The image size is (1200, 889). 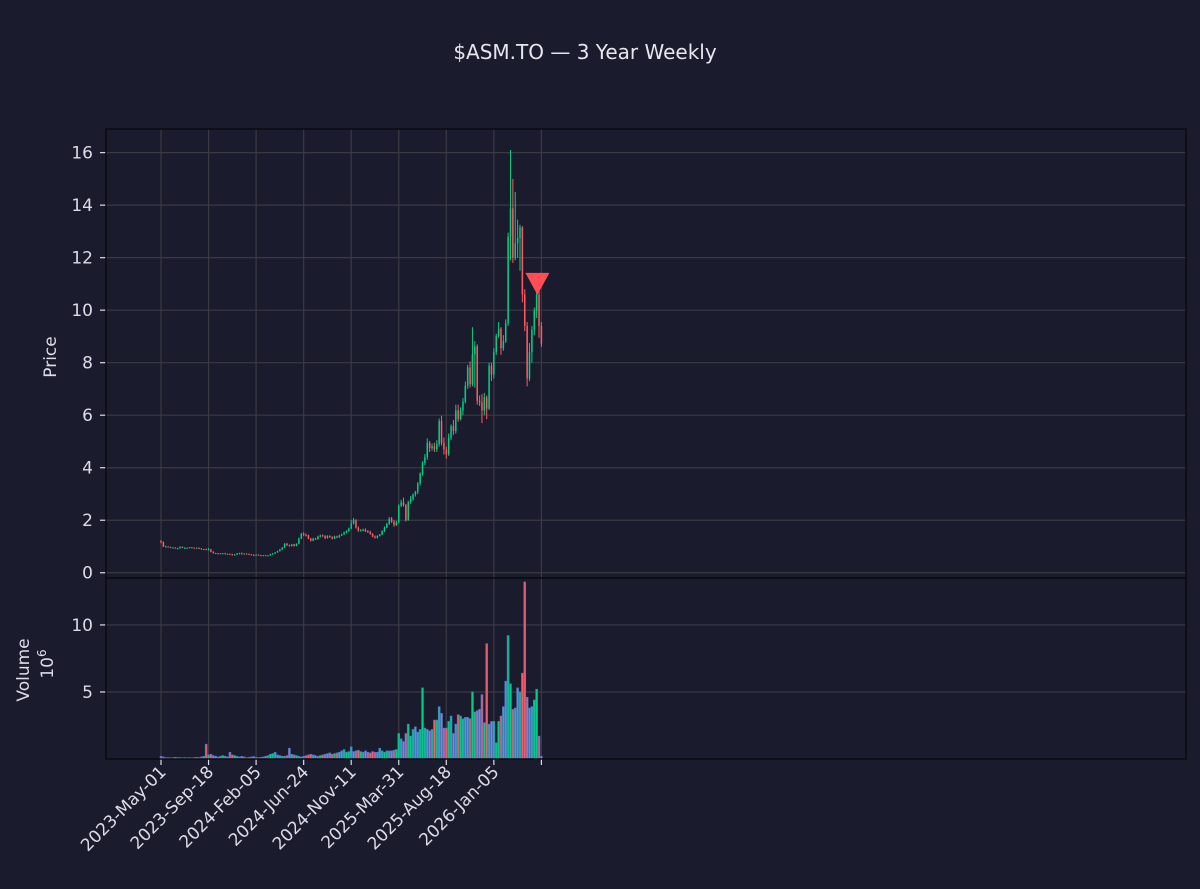 What do you see at coordinates (42, 653) in the screenshot?
I see `volume-scale-exponent: 6` at bounding box center [42, 653].